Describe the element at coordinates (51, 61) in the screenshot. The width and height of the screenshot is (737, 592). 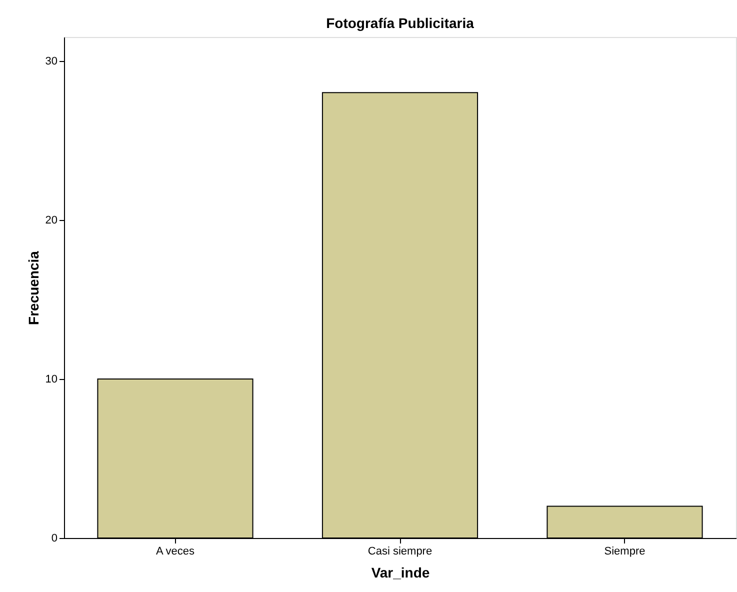
I see `y-tick-label: 30` at that location.